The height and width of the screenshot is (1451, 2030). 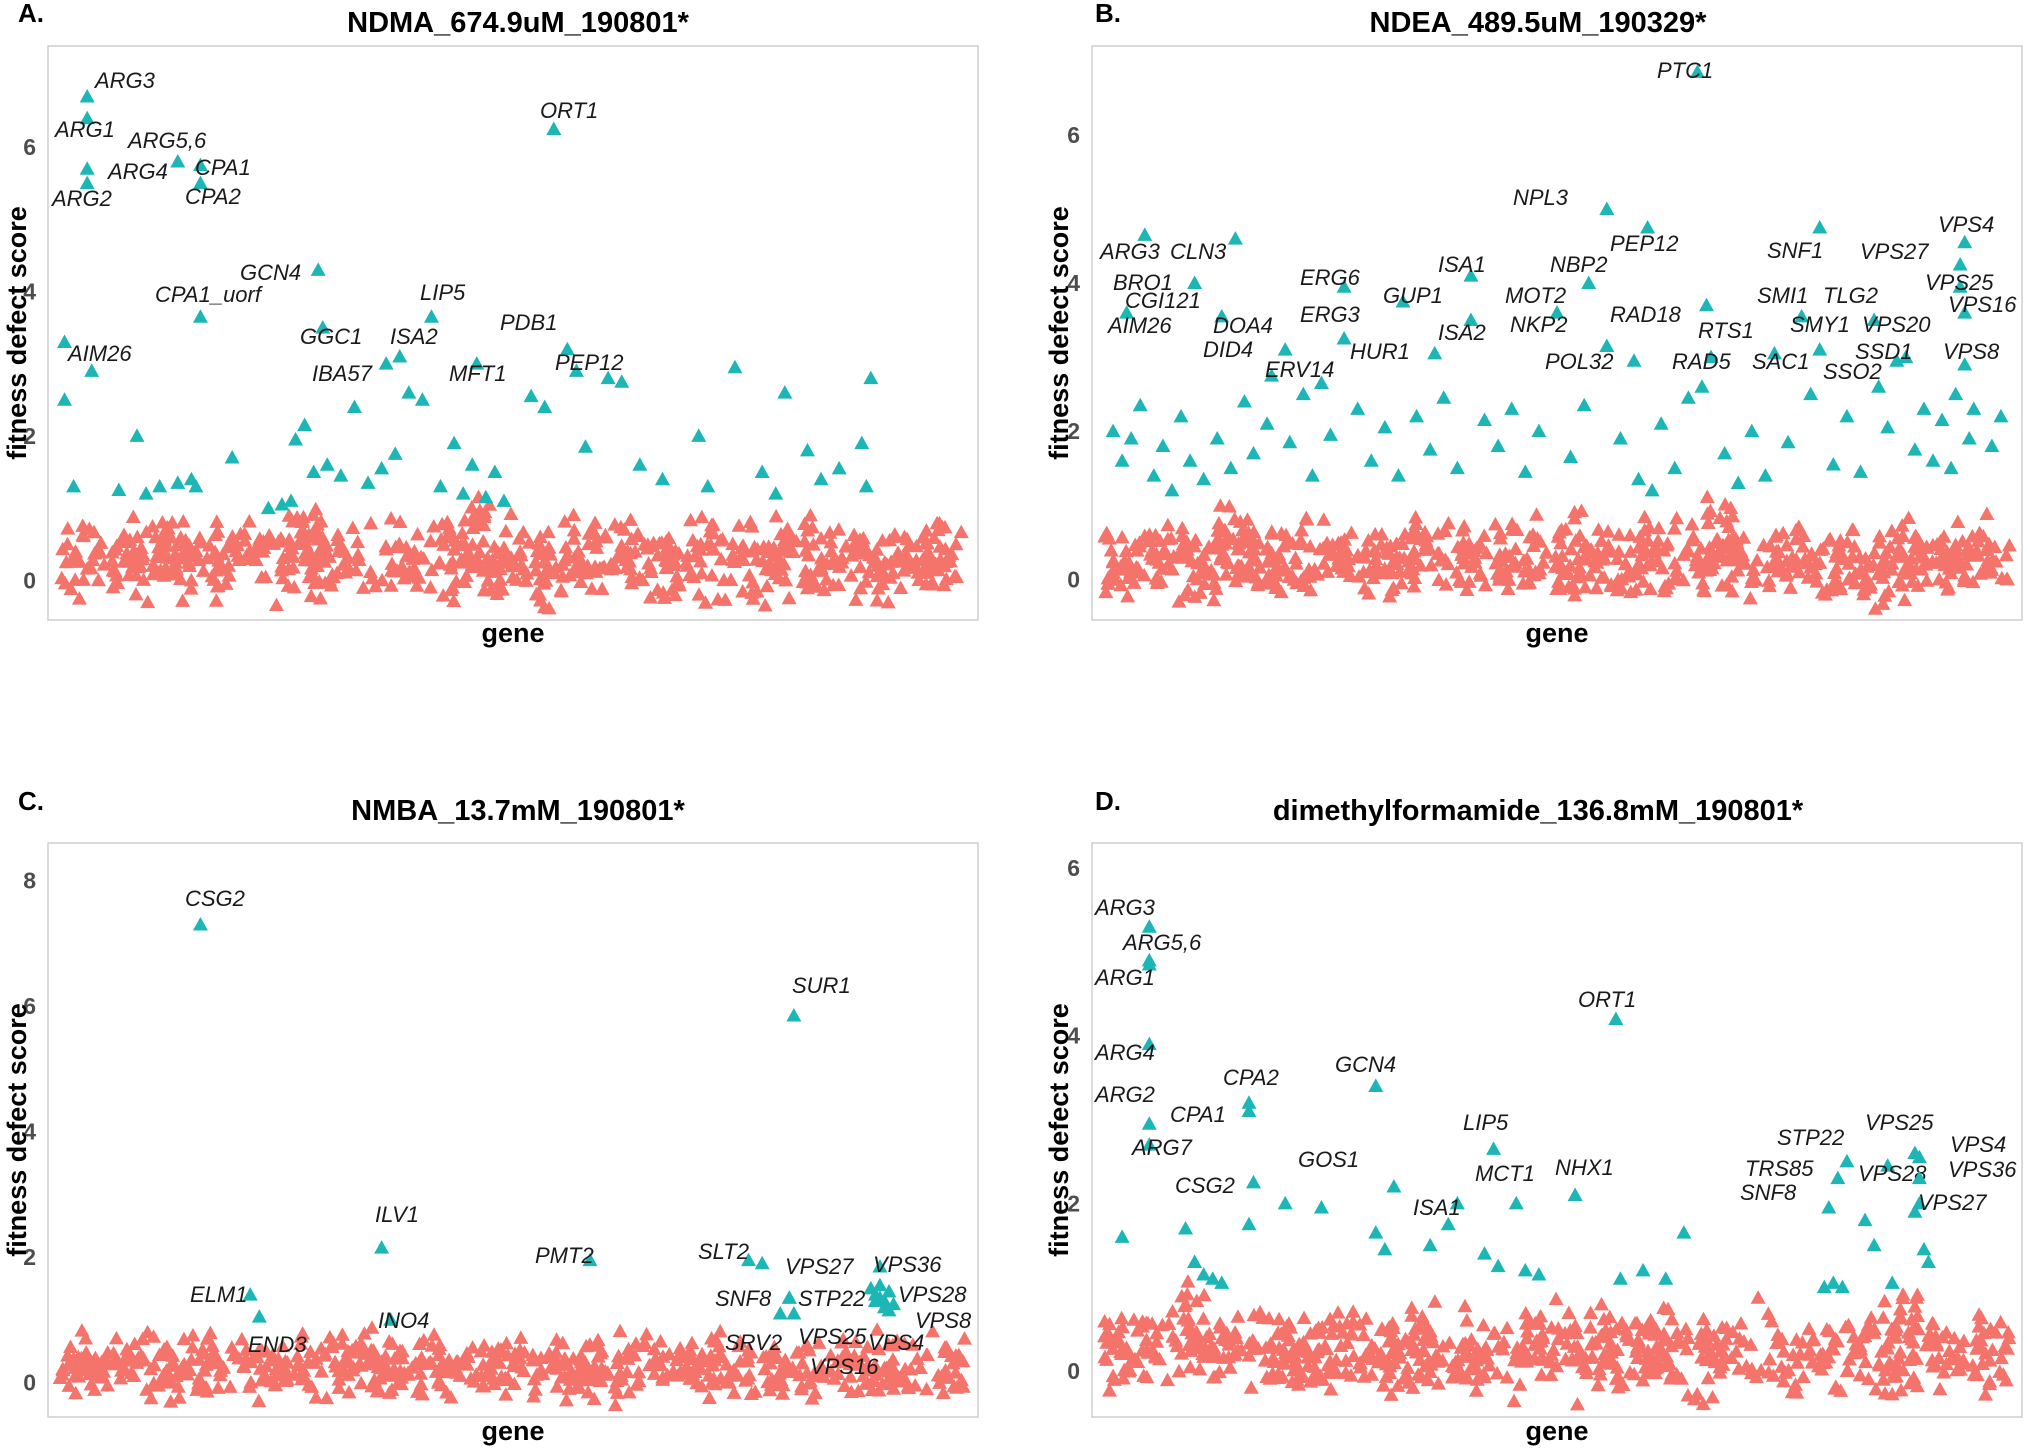 What do you see at coordinates (29, 1132) in the screenshot?
I see `y-tick-label: 4` at bounding box center [29, 1132].